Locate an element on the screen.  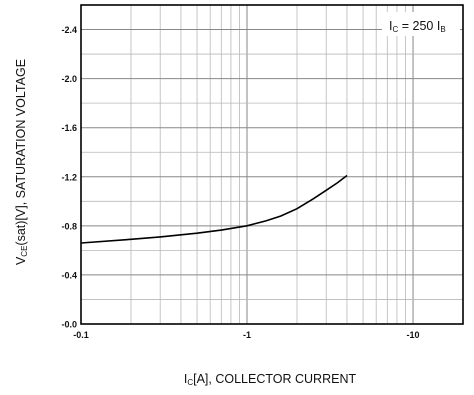
x-axis-label: IC[A], COLLECTOR CURRENT is located at coordinates (270, 379).